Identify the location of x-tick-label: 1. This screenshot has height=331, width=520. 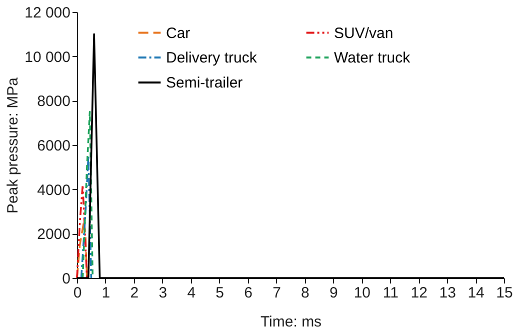
(106, 293).